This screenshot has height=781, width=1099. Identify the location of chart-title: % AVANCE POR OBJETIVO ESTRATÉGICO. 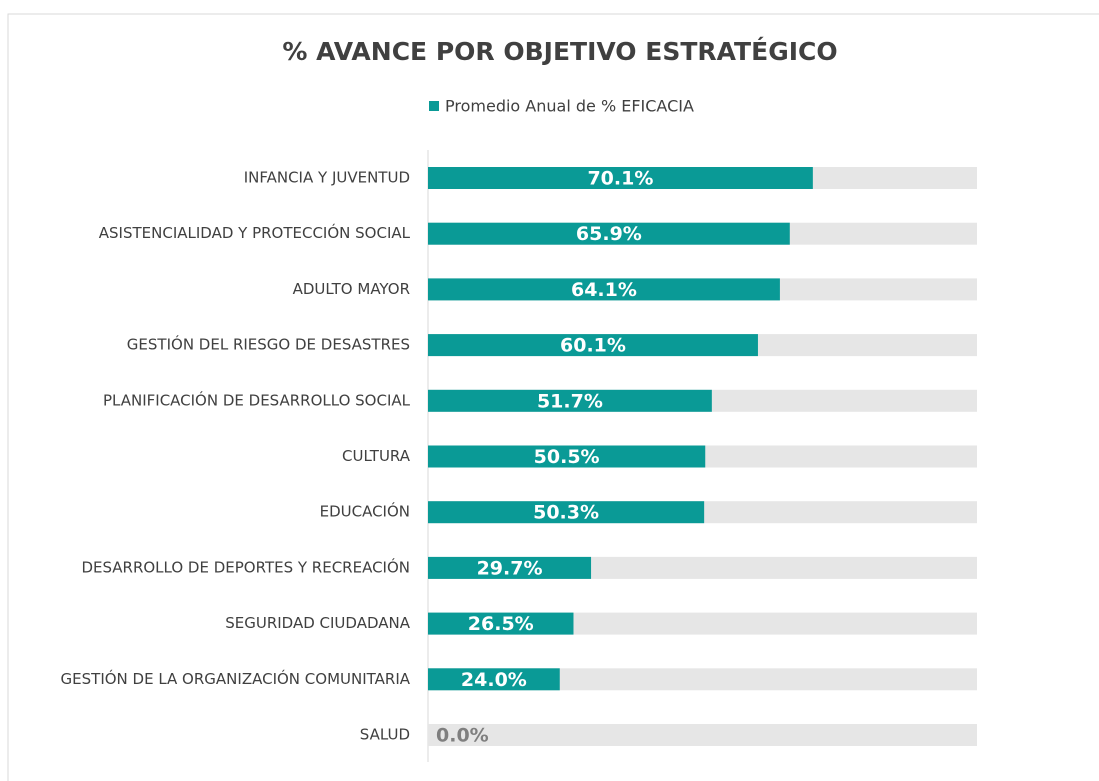
(559, 51).